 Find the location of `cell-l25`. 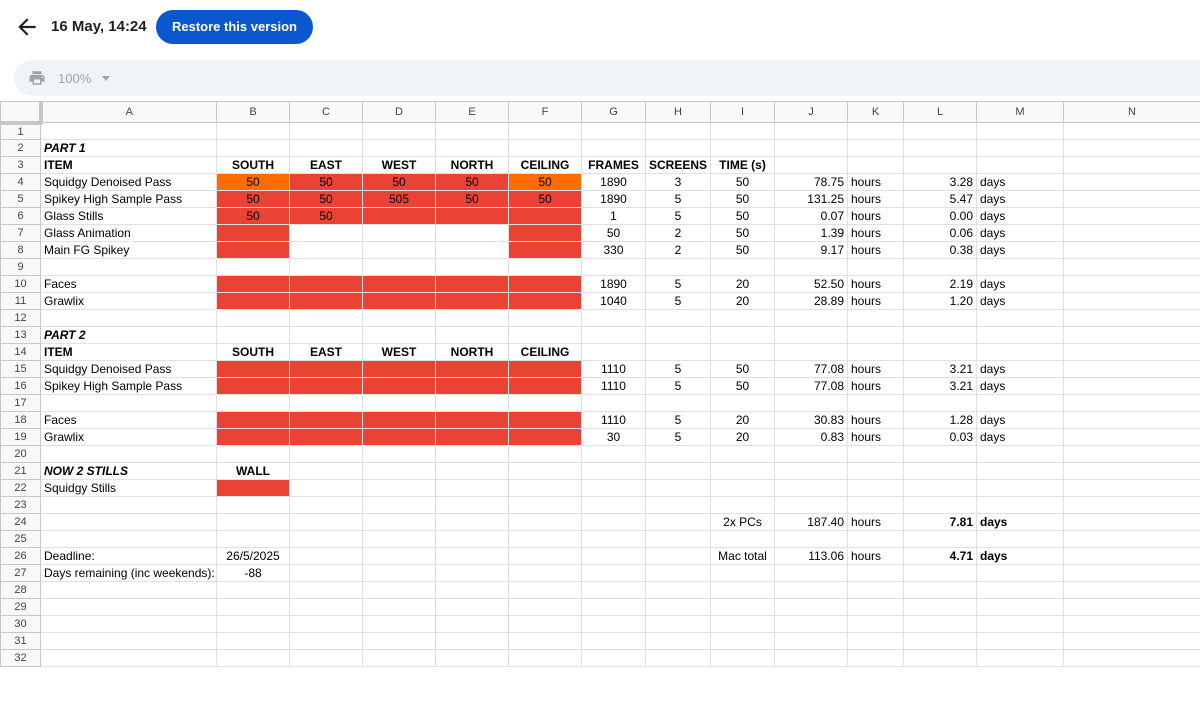

cell-l25 is located at coordinates (940, 539).